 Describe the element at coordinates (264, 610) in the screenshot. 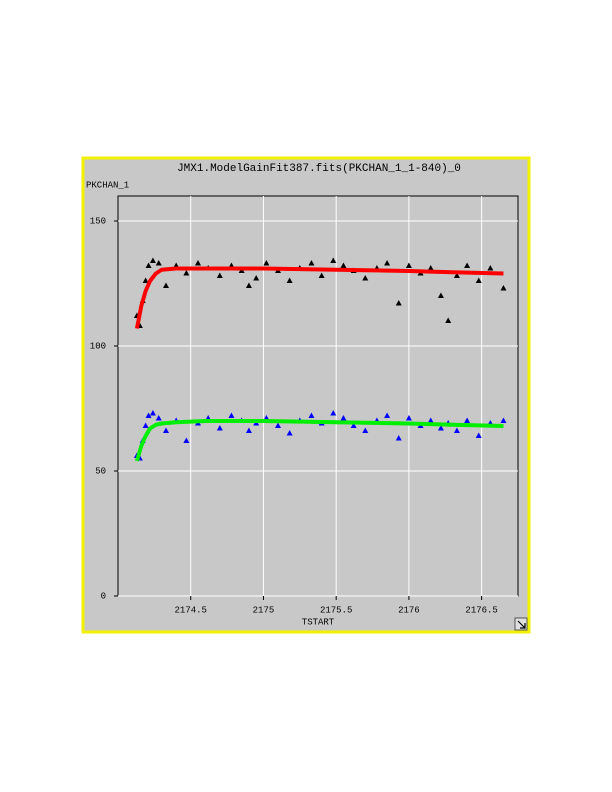

I see `x-tick-label: 2175` at that location.